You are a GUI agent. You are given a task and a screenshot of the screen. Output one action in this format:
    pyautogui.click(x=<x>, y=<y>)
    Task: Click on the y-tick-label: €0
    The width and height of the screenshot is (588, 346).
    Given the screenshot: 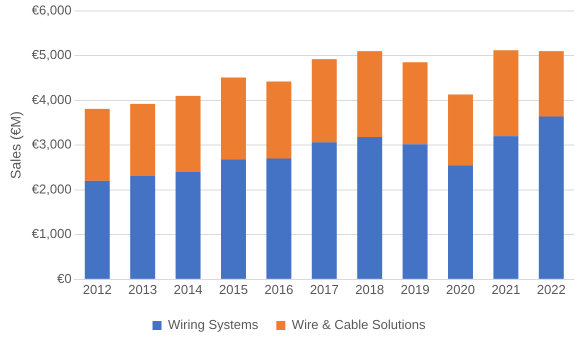 What is the action you would take?
    pyautogui.click(x=64, y=278)
    